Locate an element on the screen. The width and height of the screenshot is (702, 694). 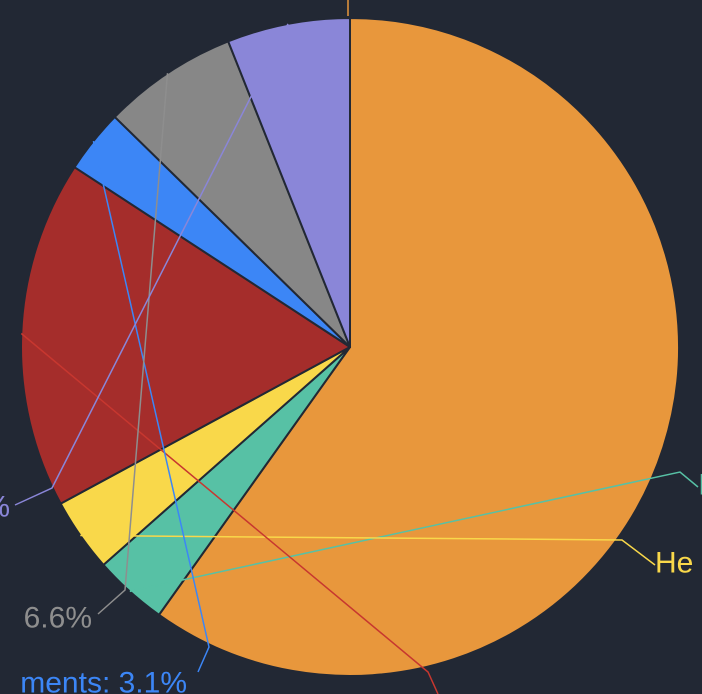
slice-label-6: % is located at coordinates (5, 507).